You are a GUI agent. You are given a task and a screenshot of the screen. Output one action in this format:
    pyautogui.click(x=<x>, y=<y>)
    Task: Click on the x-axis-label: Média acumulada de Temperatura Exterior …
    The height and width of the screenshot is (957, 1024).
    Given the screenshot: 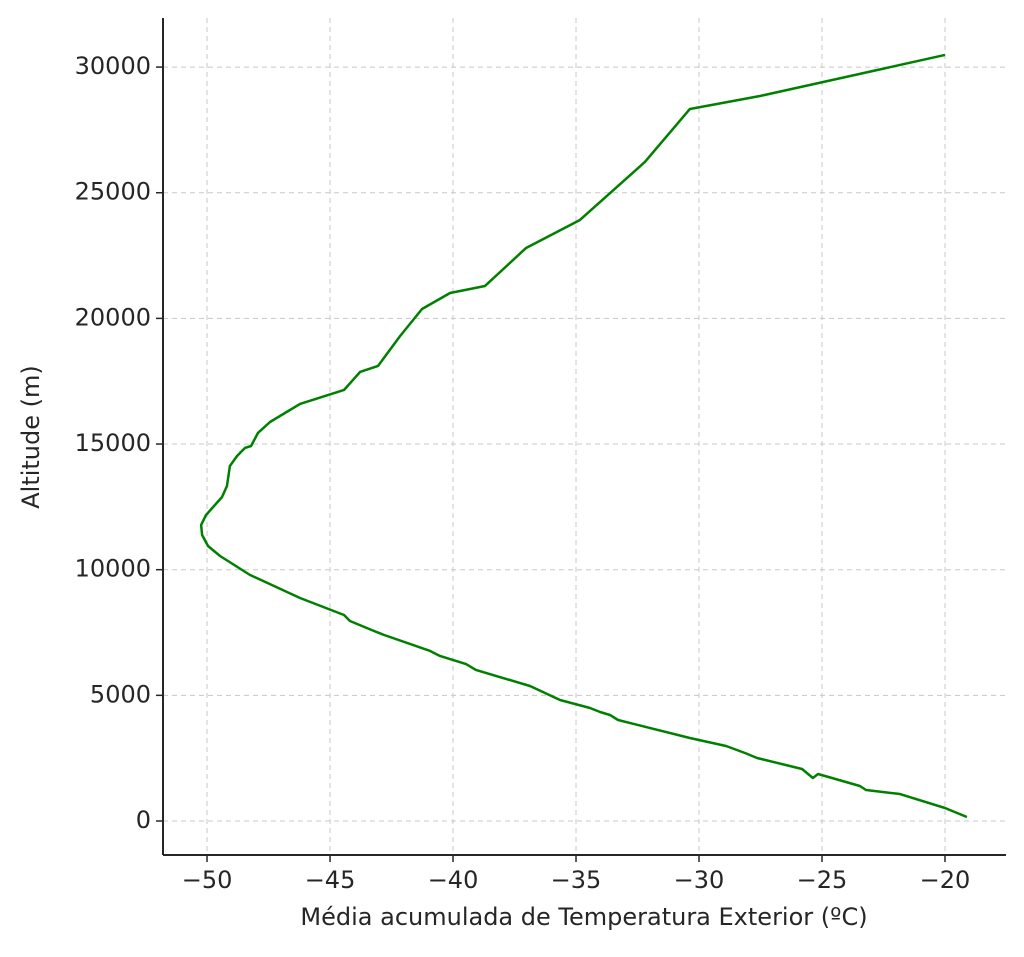 What is the action you would take?
    pyautogui.click(x=583, y=917)
    